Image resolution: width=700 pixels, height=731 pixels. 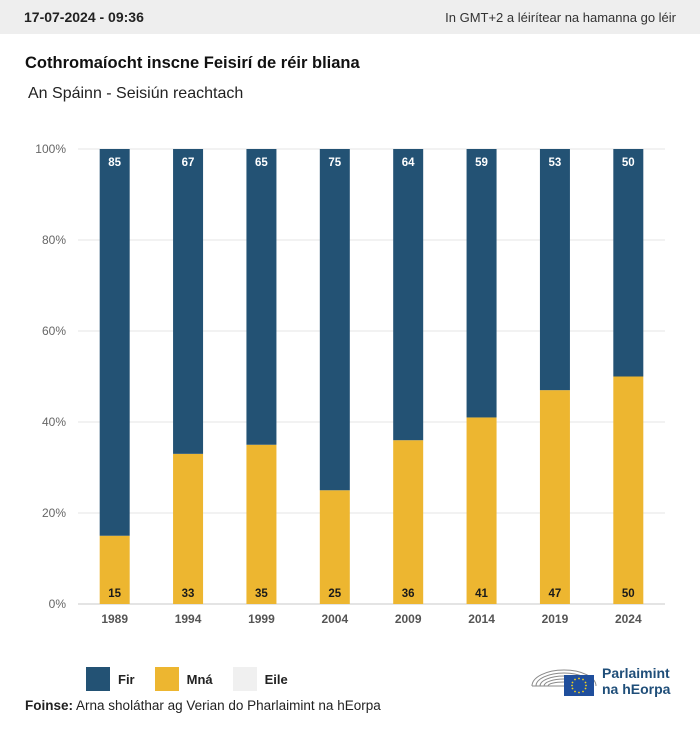 What do you see at coordinates (276, 679) in the screenshot?
I see `legend-label-eile: Eile` at bounding box center [276, 679].